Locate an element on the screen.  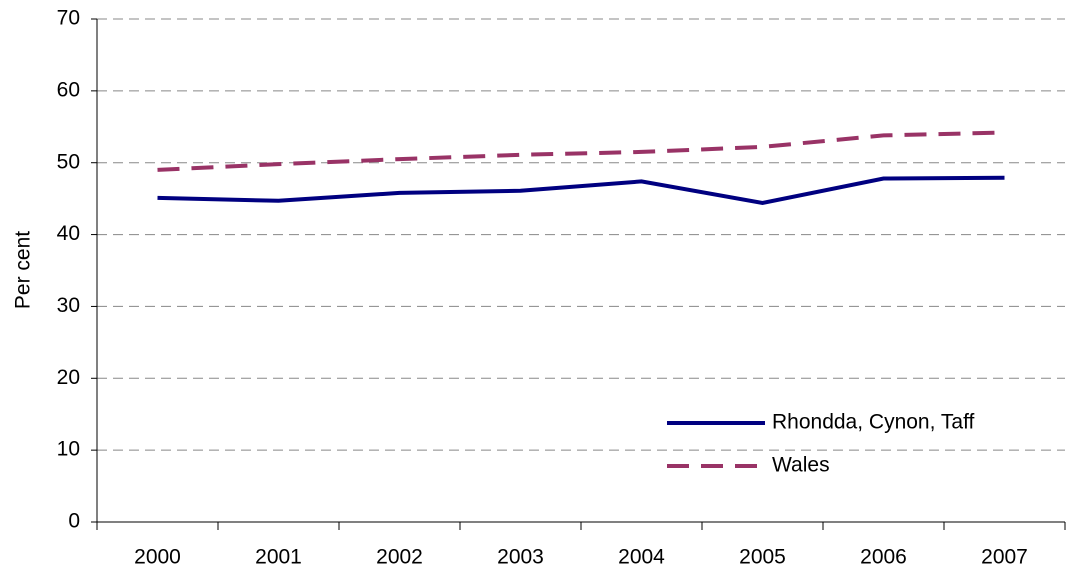
y-tick-label: 70 is located at coordinates (68, 18).